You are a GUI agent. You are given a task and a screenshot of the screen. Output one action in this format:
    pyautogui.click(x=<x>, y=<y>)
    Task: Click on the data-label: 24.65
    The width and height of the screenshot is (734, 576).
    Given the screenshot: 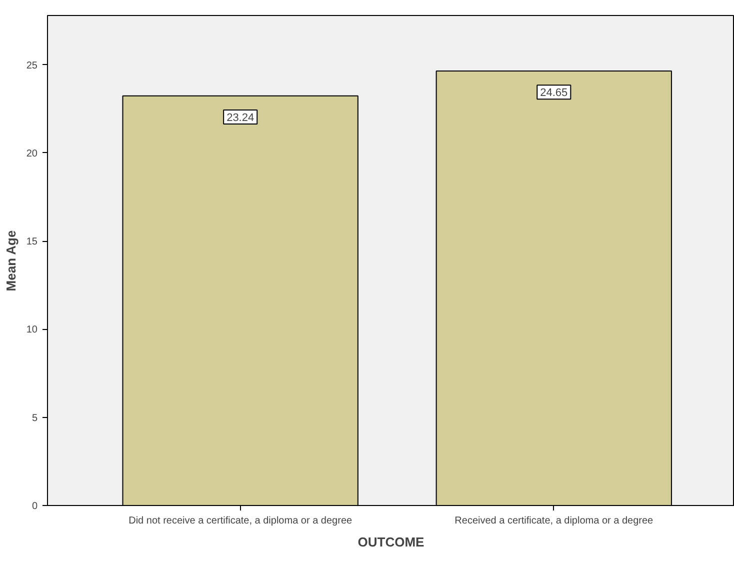 What is the action you would take?
    pyautogui.click(x=554, y=93)
    